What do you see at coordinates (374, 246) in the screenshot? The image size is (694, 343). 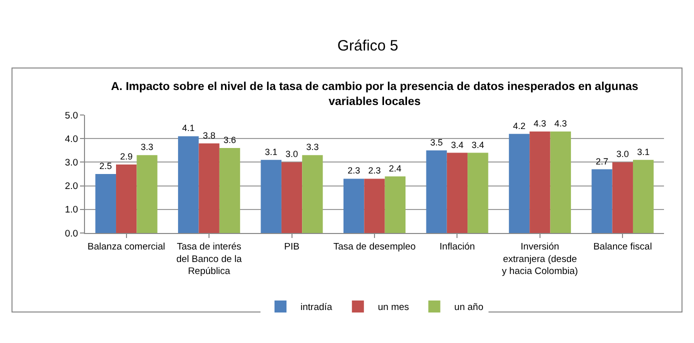 I see `x-tick-label: Tasa de desempleo` at bounding box center [374, 246].